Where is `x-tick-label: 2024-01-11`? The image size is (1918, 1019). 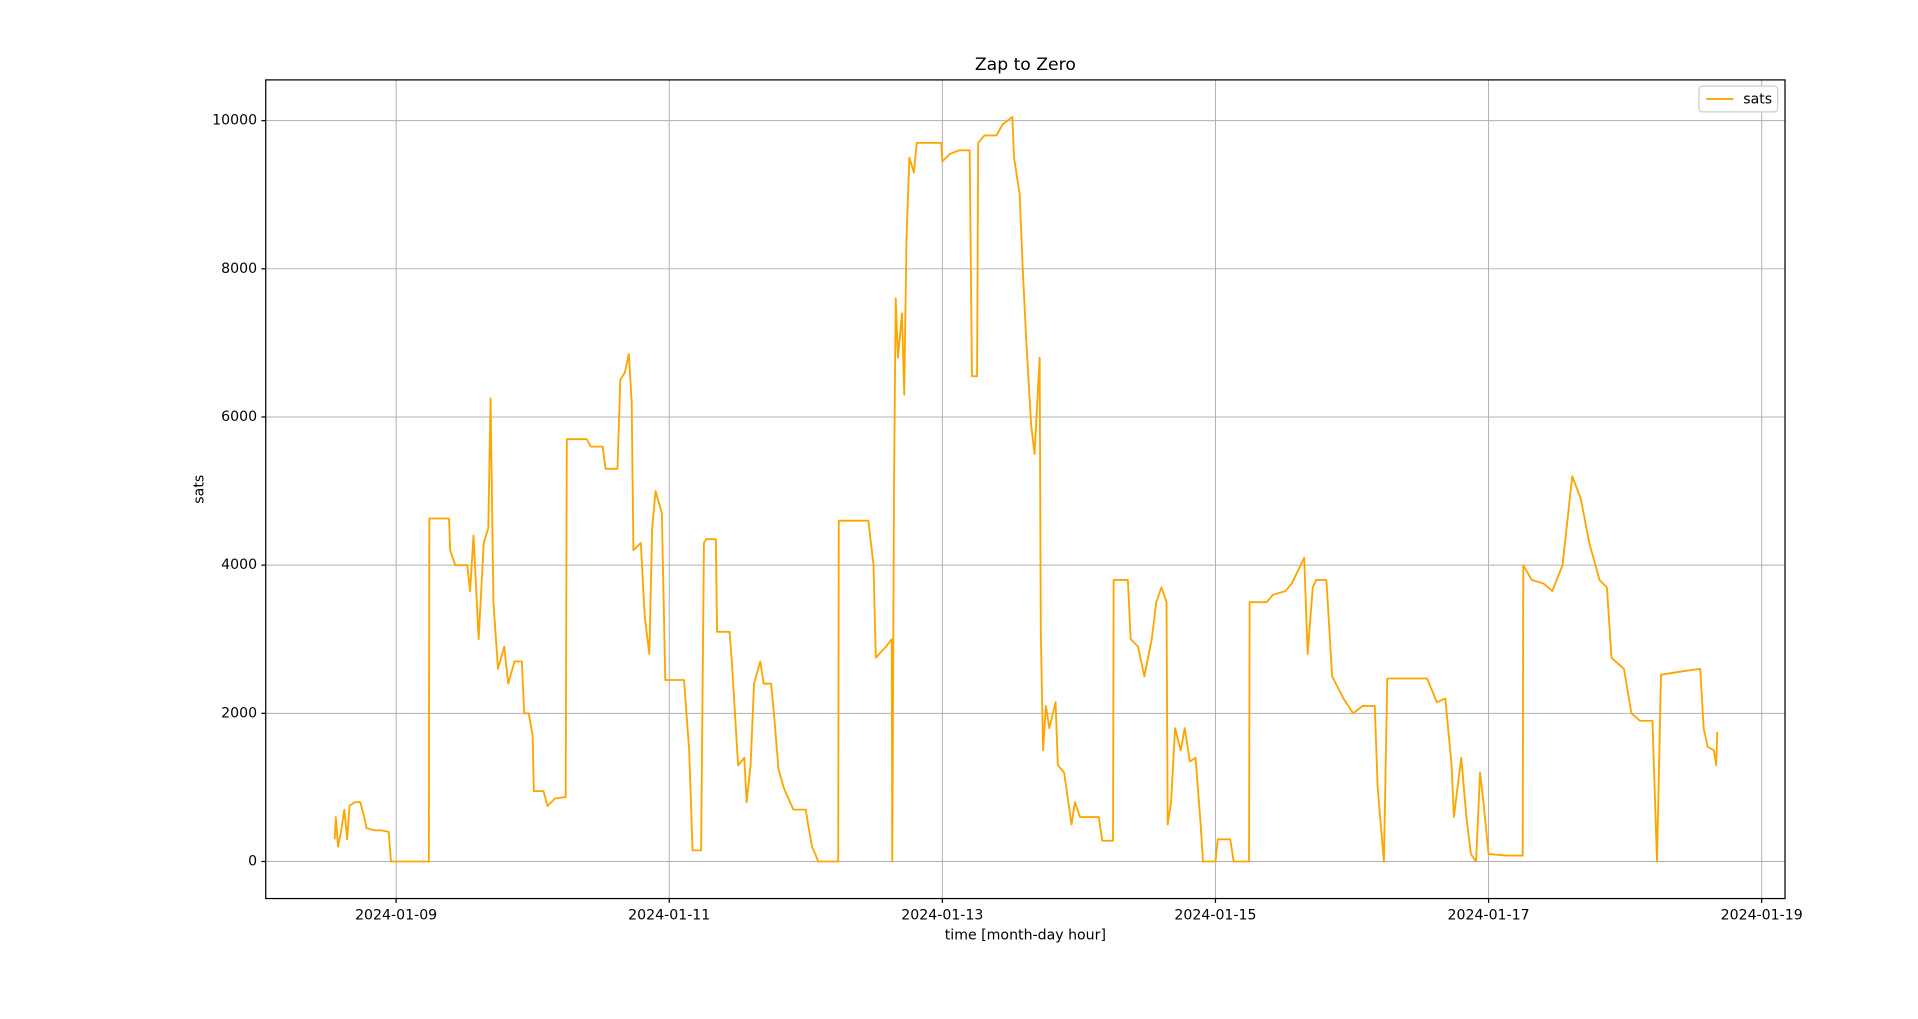
x-tick-label: 2024-01-11 is located at coordinates (669, 916).